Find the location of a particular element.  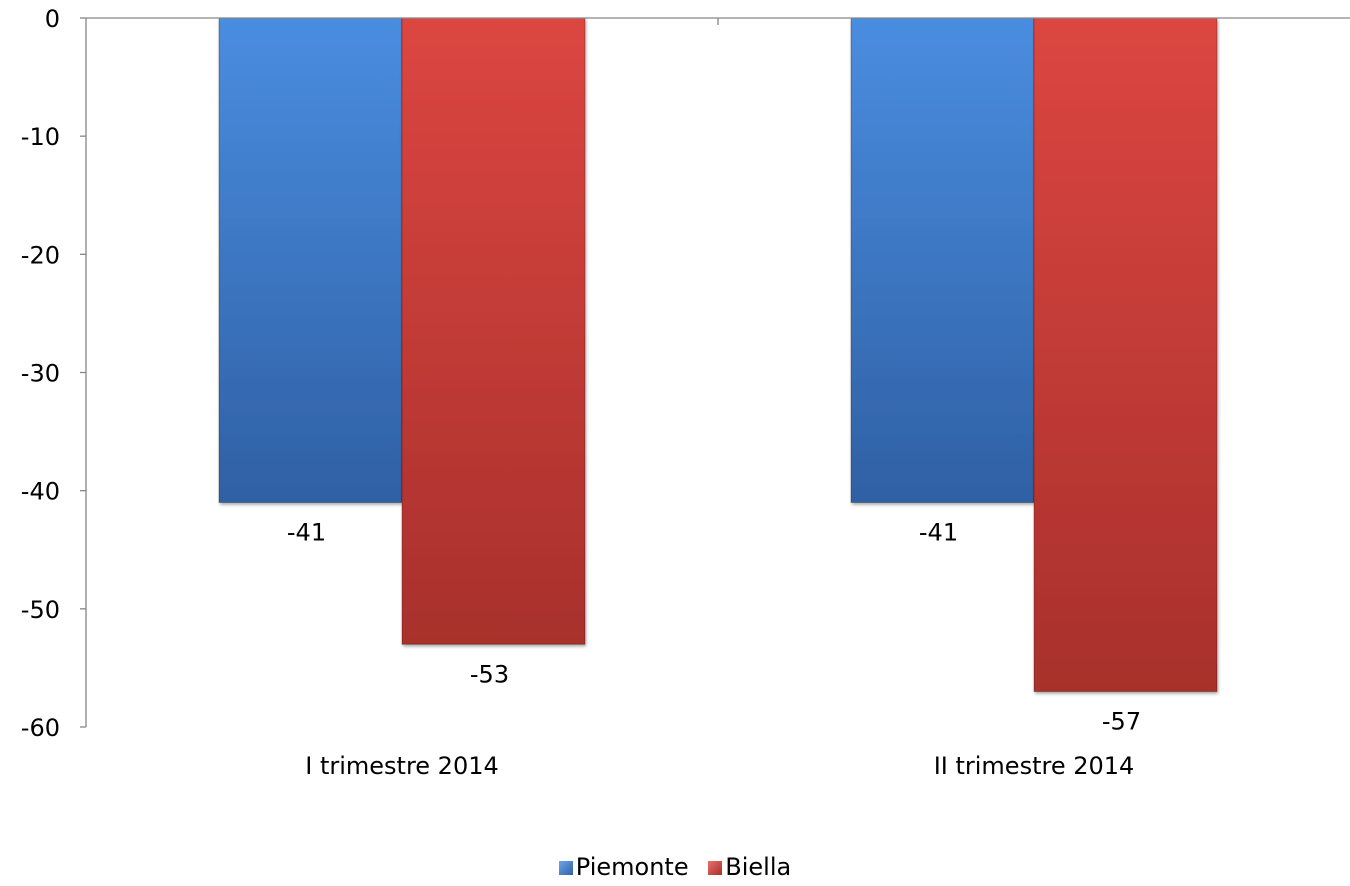

data-label-piemonte-ii-trimestre-2014: -41 is located at coordinates (938, 532).